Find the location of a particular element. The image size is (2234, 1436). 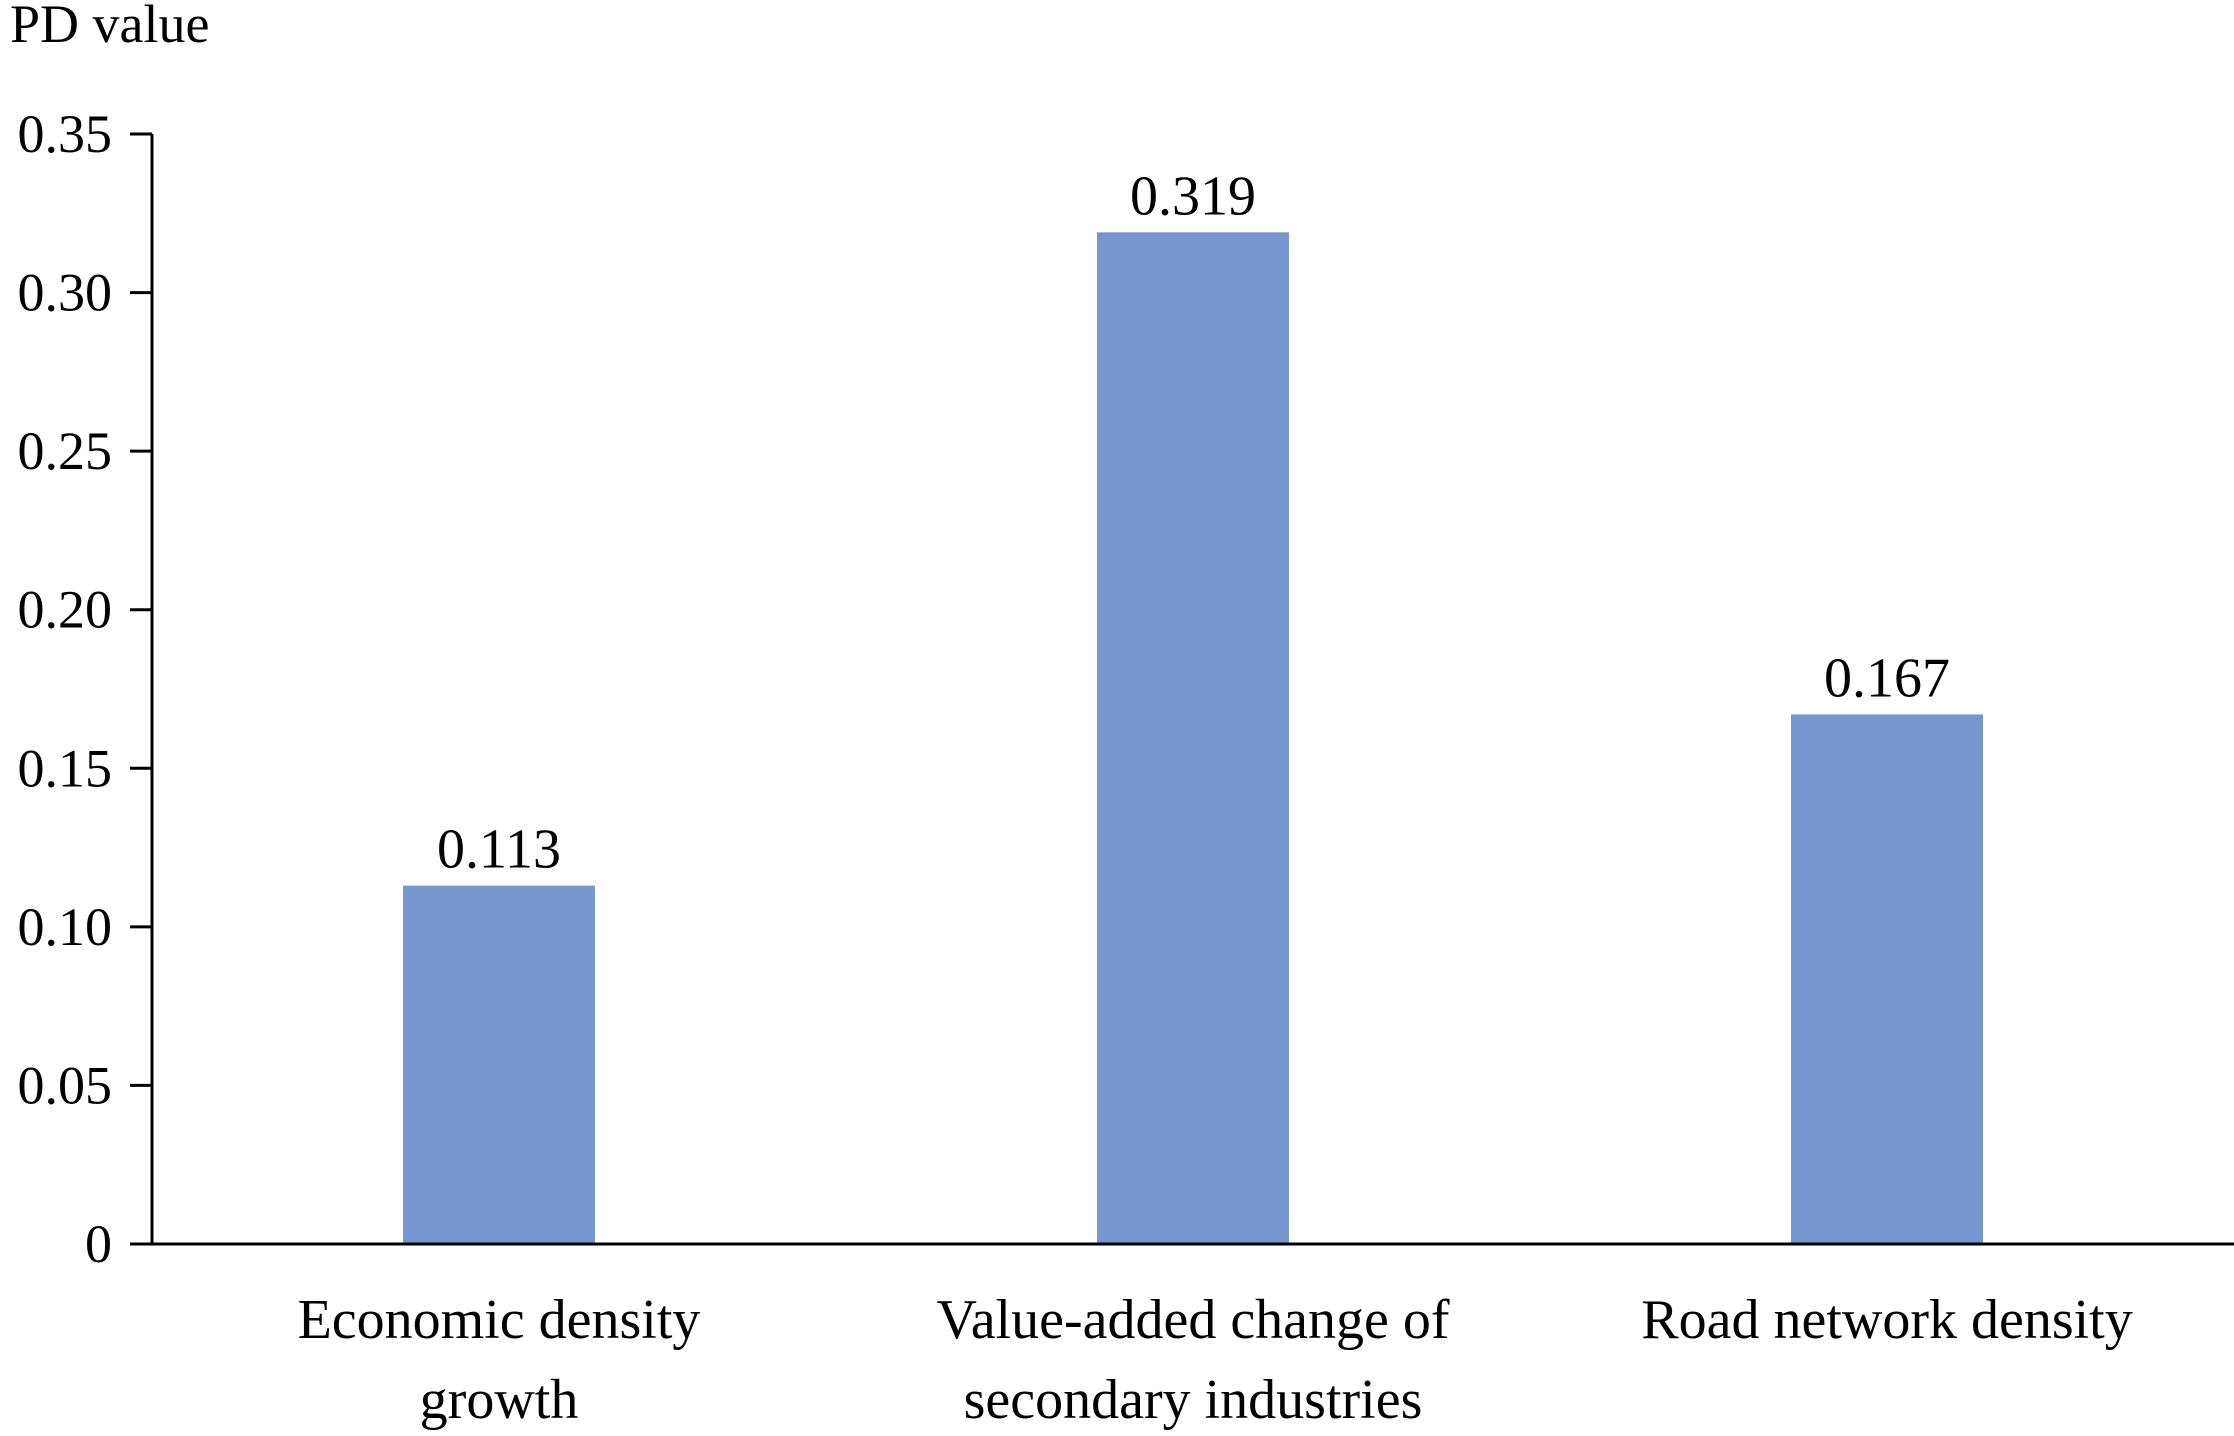

y-tick-label: 0.10 is located at coordinates (65, 927).